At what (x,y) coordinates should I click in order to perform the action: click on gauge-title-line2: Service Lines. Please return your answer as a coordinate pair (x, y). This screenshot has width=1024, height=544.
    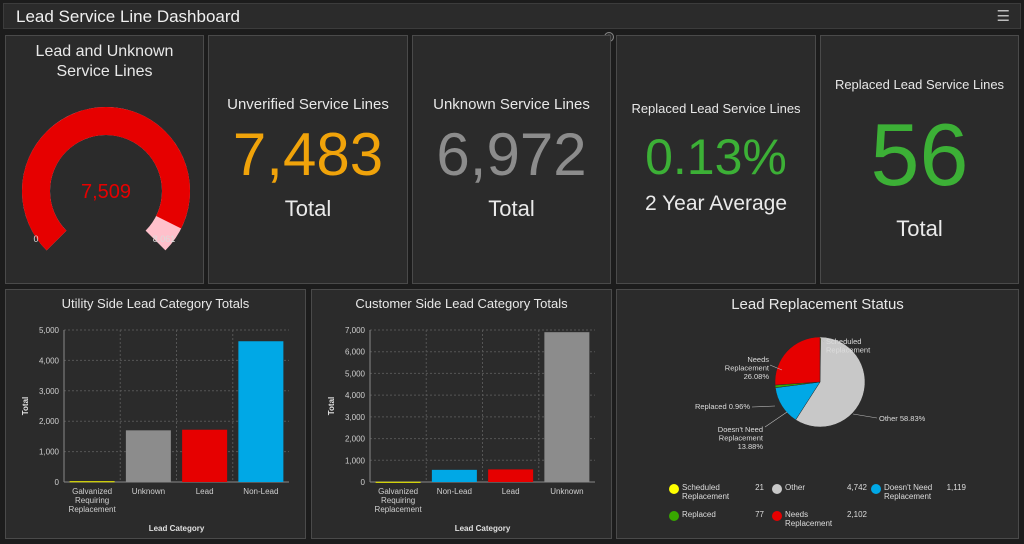
    Looking at the image, I should click on (104, 71).